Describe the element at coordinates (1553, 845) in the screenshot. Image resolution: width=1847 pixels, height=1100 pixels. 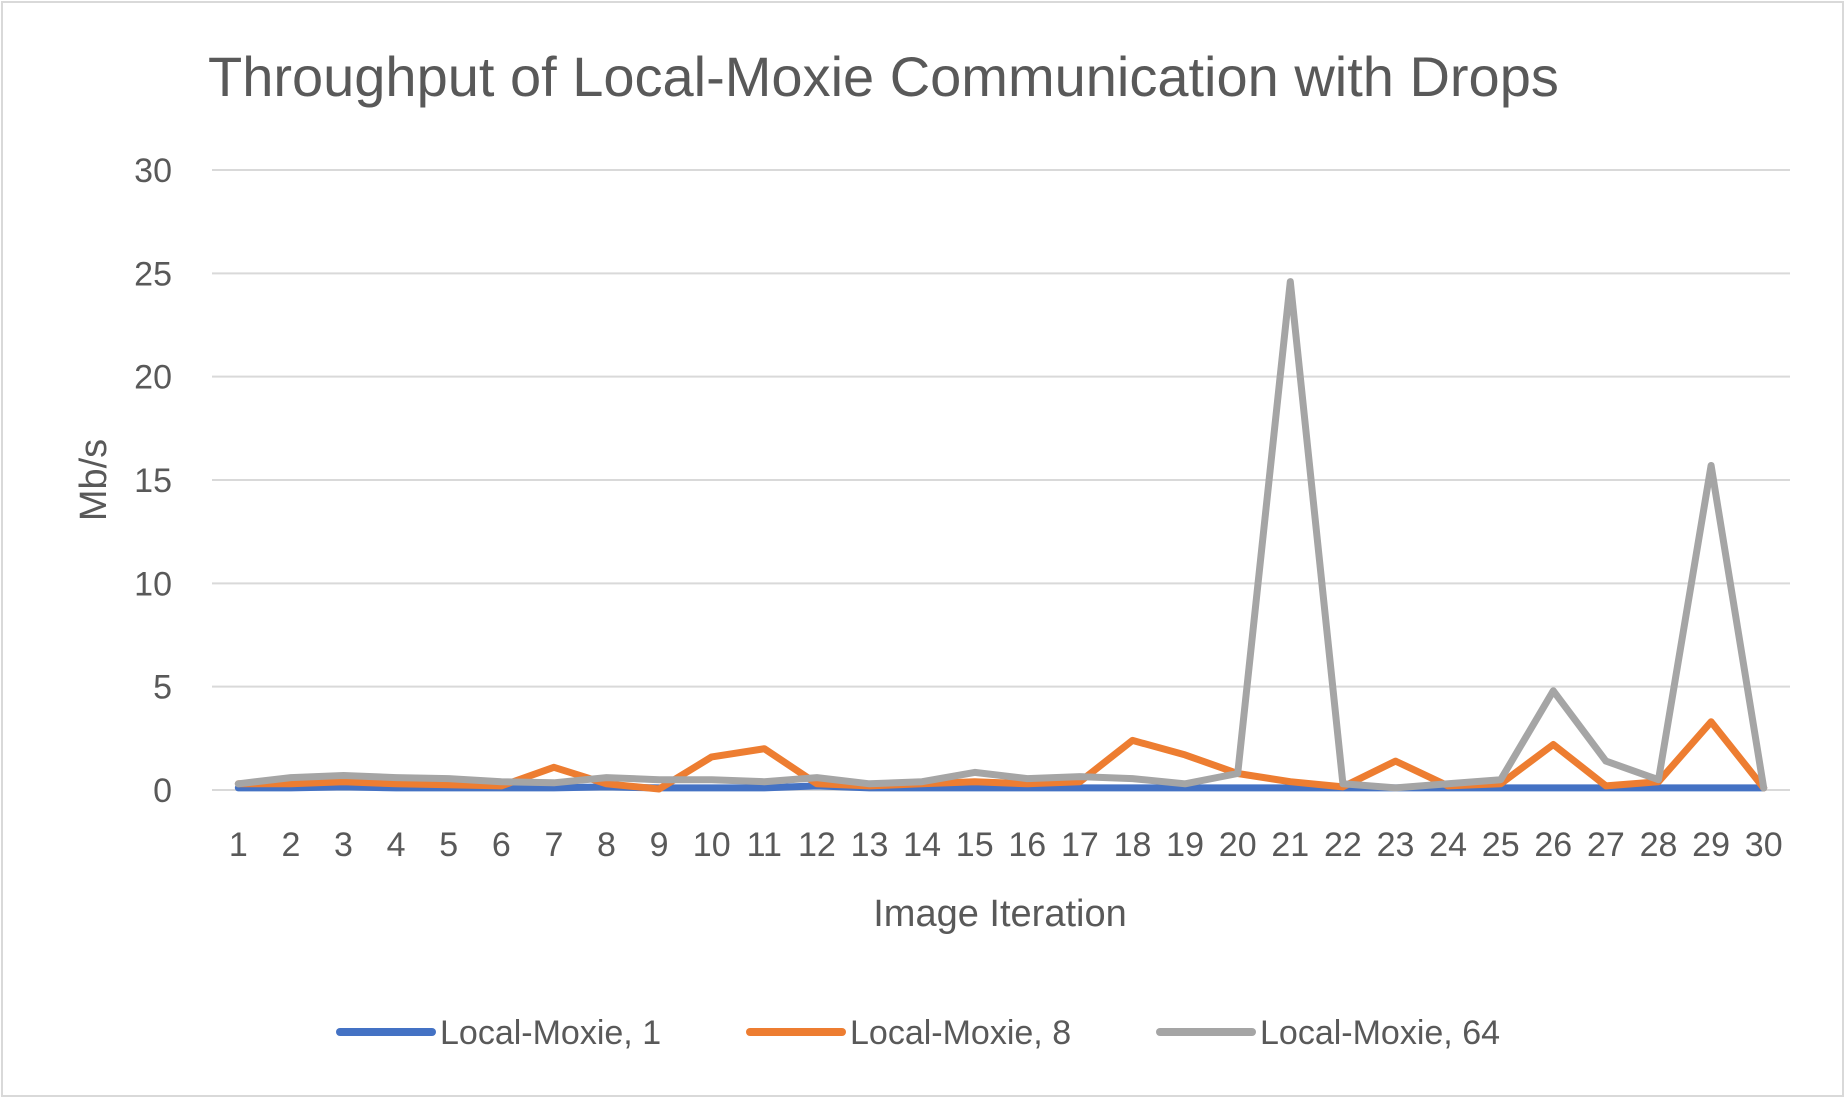
I see `x-tick-label: 26` at that location.